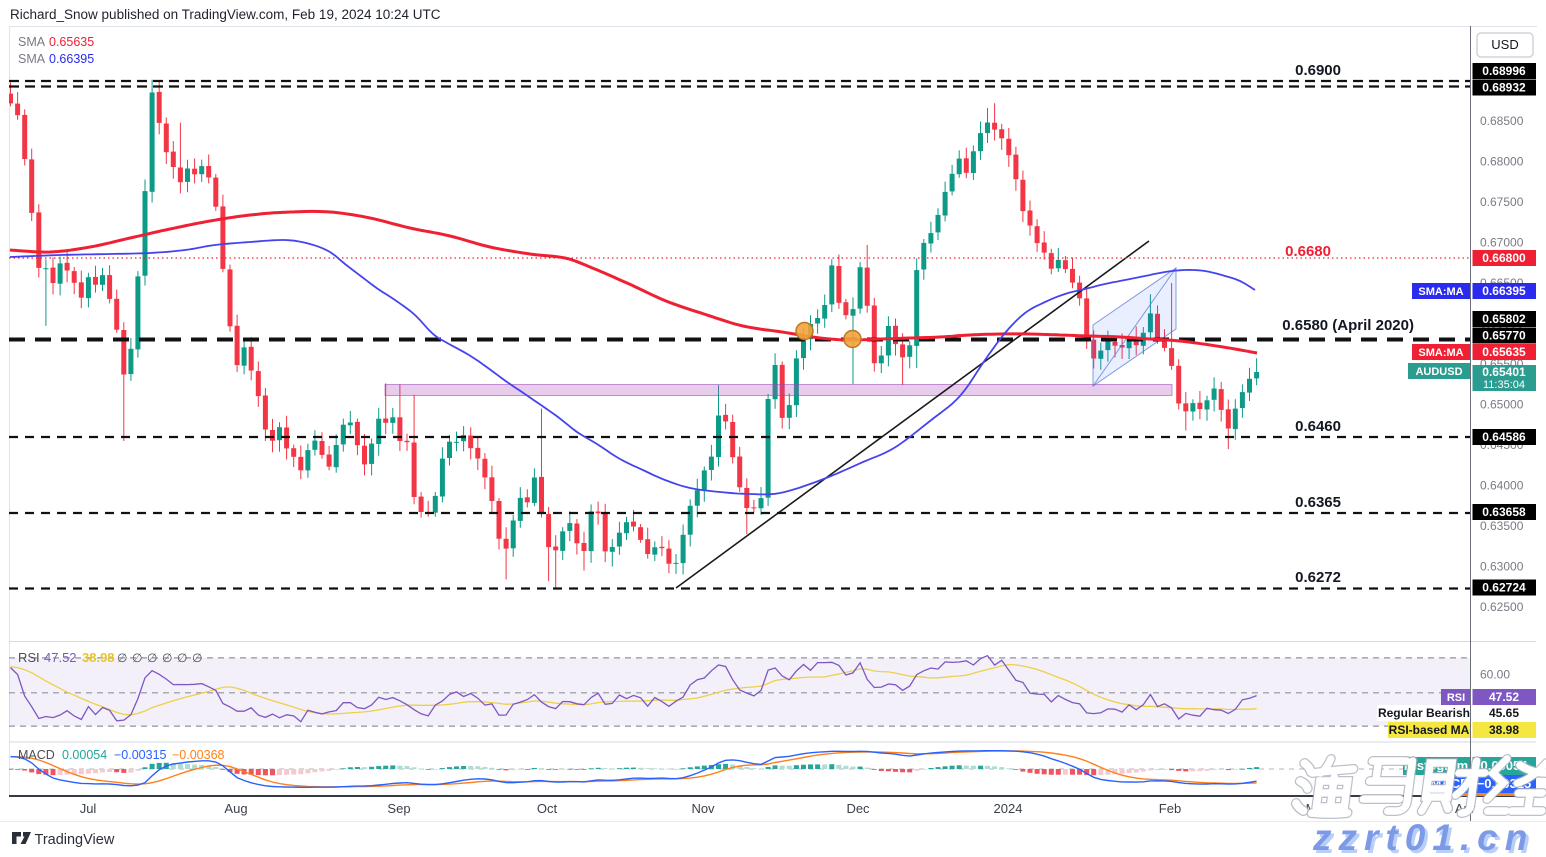 The image size is (1546, 857). What do you see at coordinates (1504, 588) in the screenshot?
I see `svg-text: 0.62724` at bounding box center [1504, 588].